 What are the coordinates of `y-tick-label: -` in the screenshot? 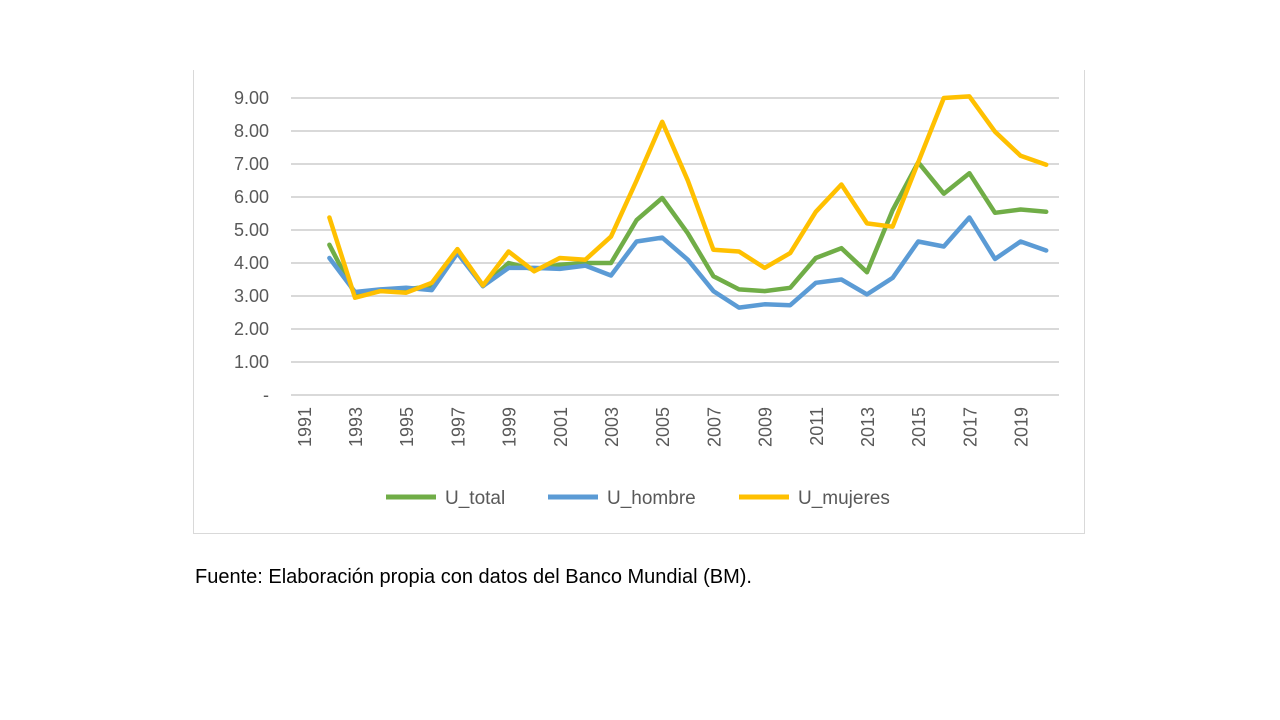 It's located at (266, 395).